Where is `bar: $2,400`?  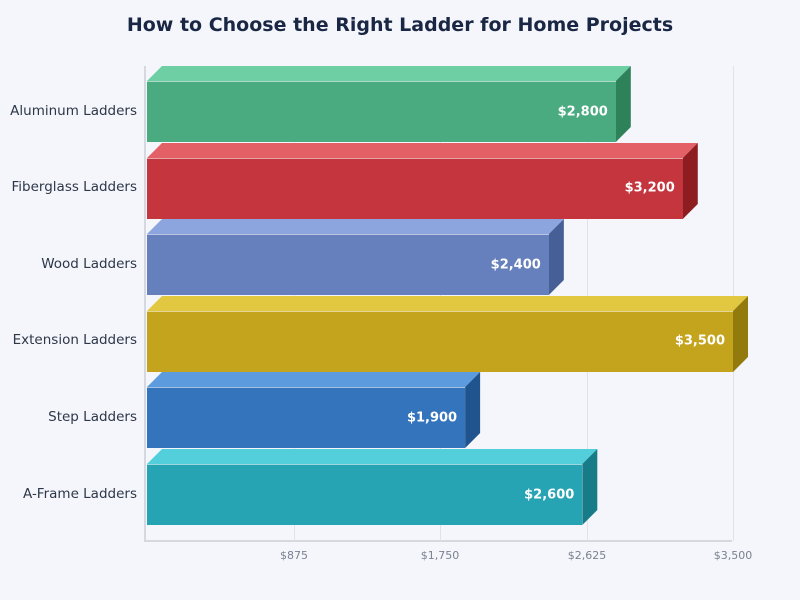
bar: $2,400 is located at coordinates (355, 257).